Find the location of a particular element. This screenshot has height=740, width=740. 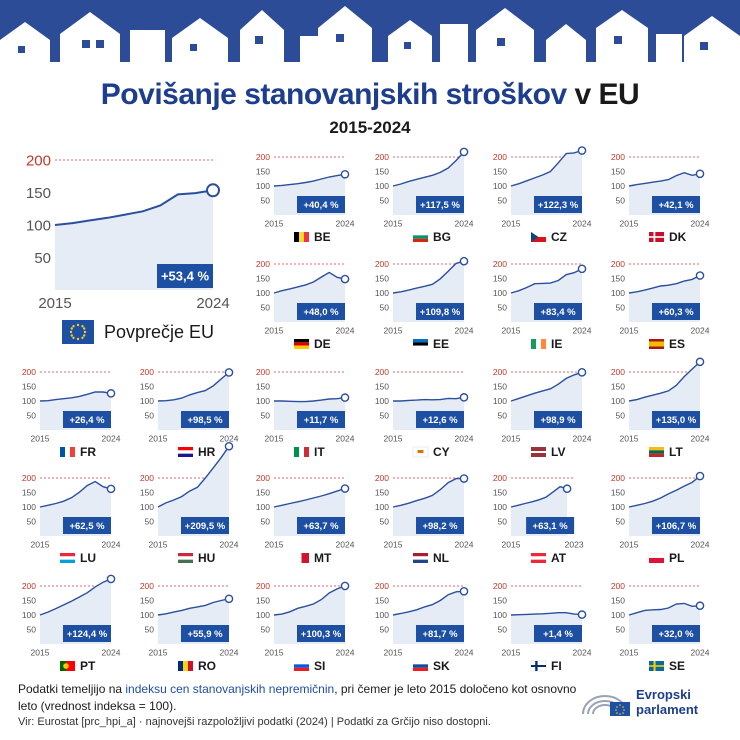

series-line-bg is located at coordinates (428, 169).